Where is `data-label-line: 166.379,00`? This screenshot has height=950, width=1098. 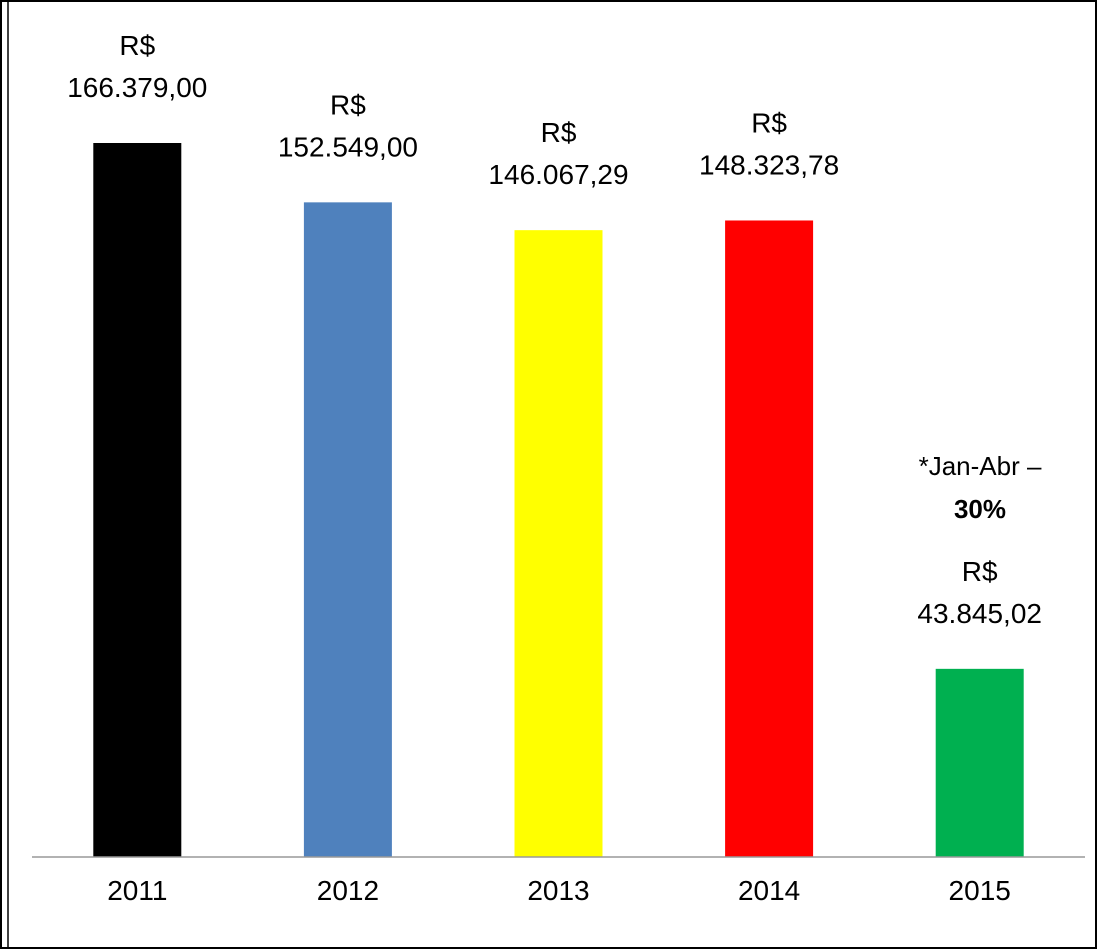 data-label-line: 166.379,00 is located at coordinates (137, 87).